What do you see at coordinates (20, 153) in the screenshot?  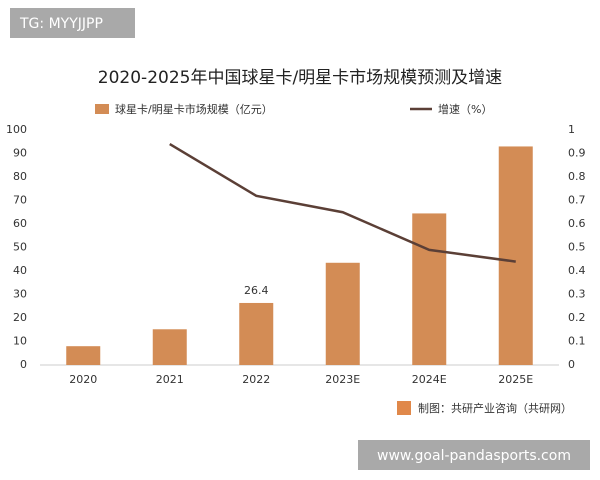 I see `y-tick-label: 90` at bounding box center [20, 153].